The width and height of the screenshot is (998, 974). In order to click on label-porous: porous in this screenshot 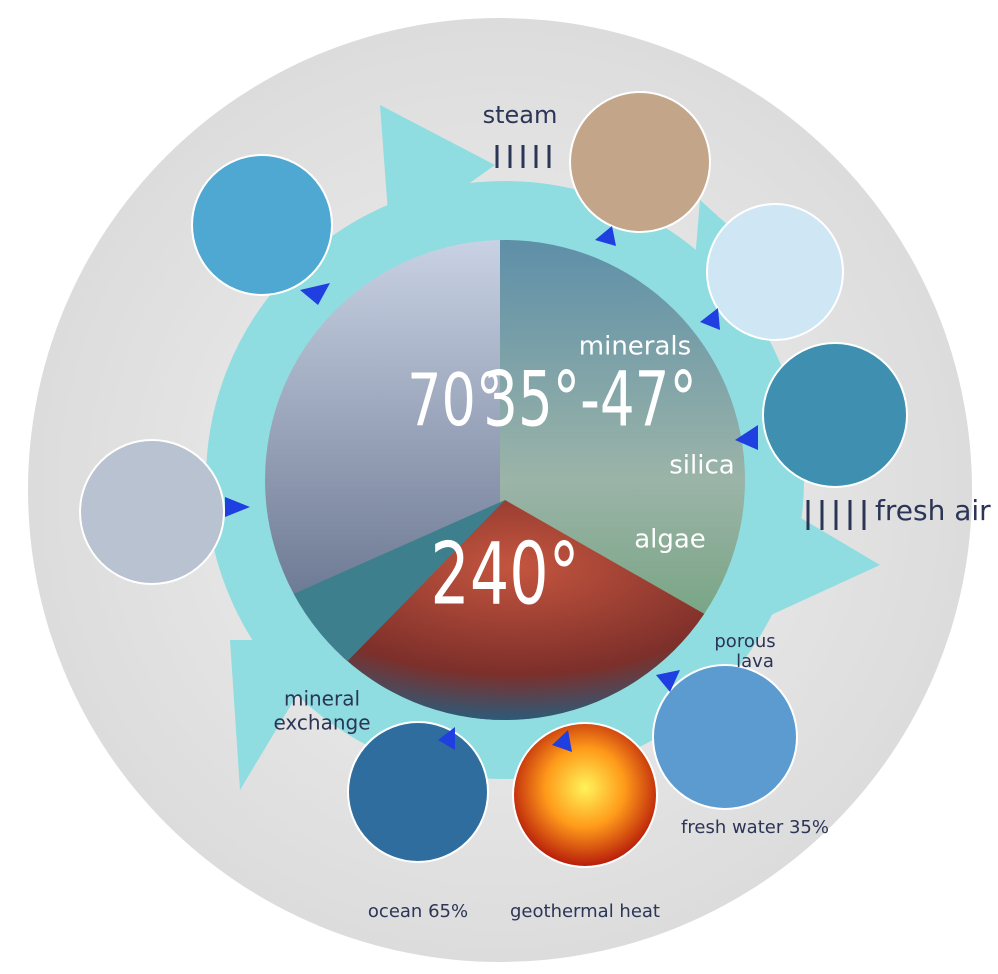, I will do `click(744, 641)`.